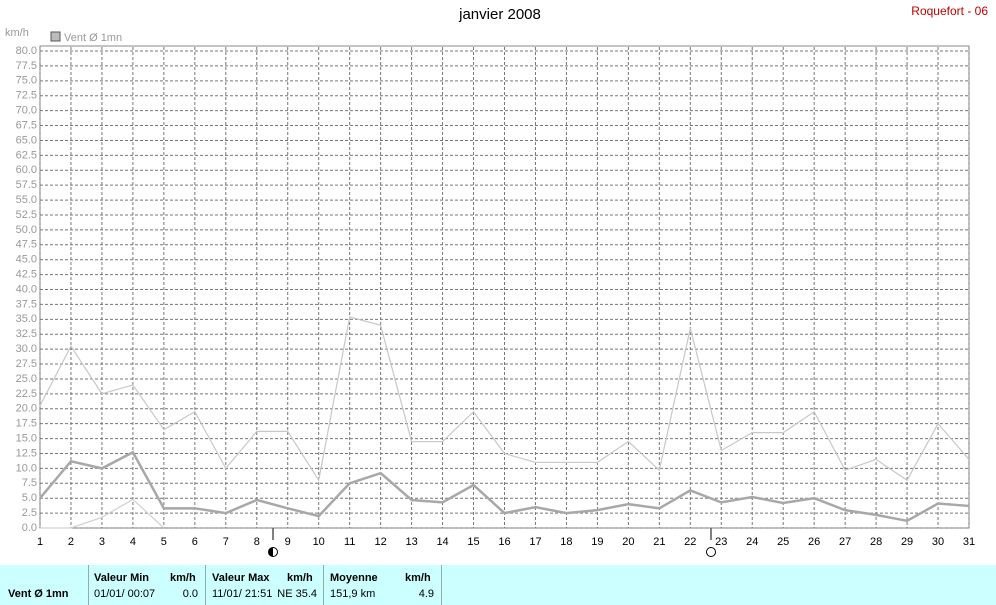 The height and width of the screenshot is (605, 996). I want to click on mean-title: Moyenne, so click(354, 578).